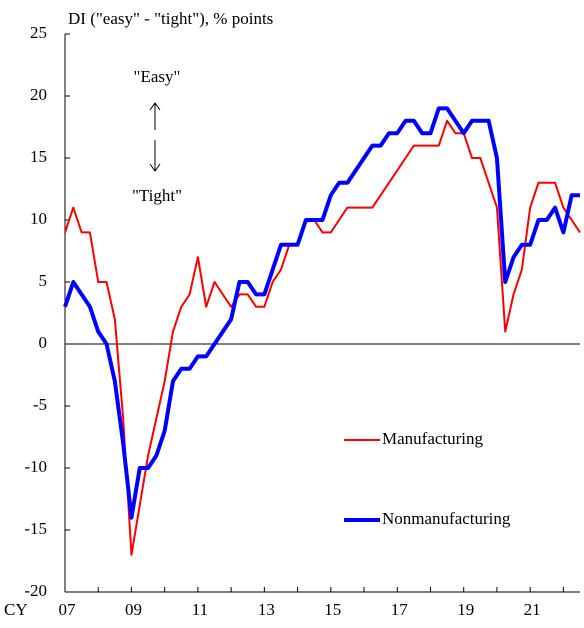 The image size is (584, 628). I want to click on y-tick-label: 20, so click(38, 94).